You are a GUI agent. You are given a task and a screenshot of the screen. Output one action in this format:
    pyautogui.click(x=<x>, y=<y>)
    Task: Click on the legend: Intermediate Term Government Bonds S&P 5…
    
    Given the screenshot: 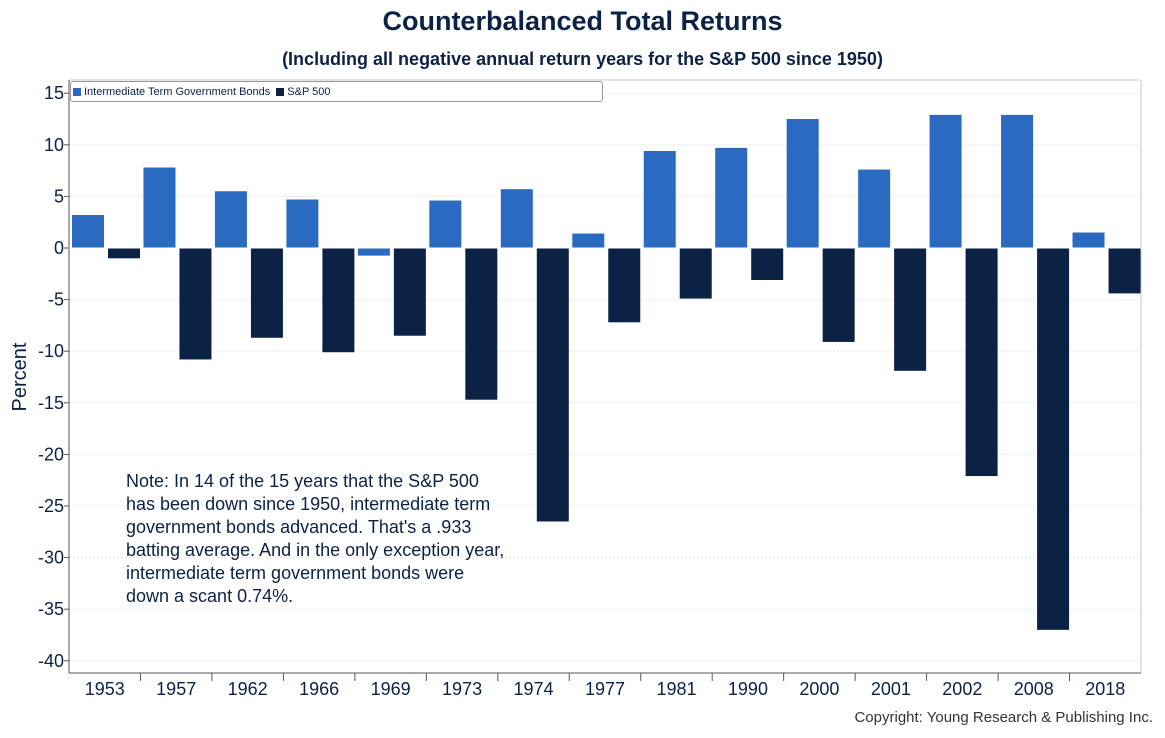 What is the action you would take?
    pyautogui.click(x=336, y=91)
    